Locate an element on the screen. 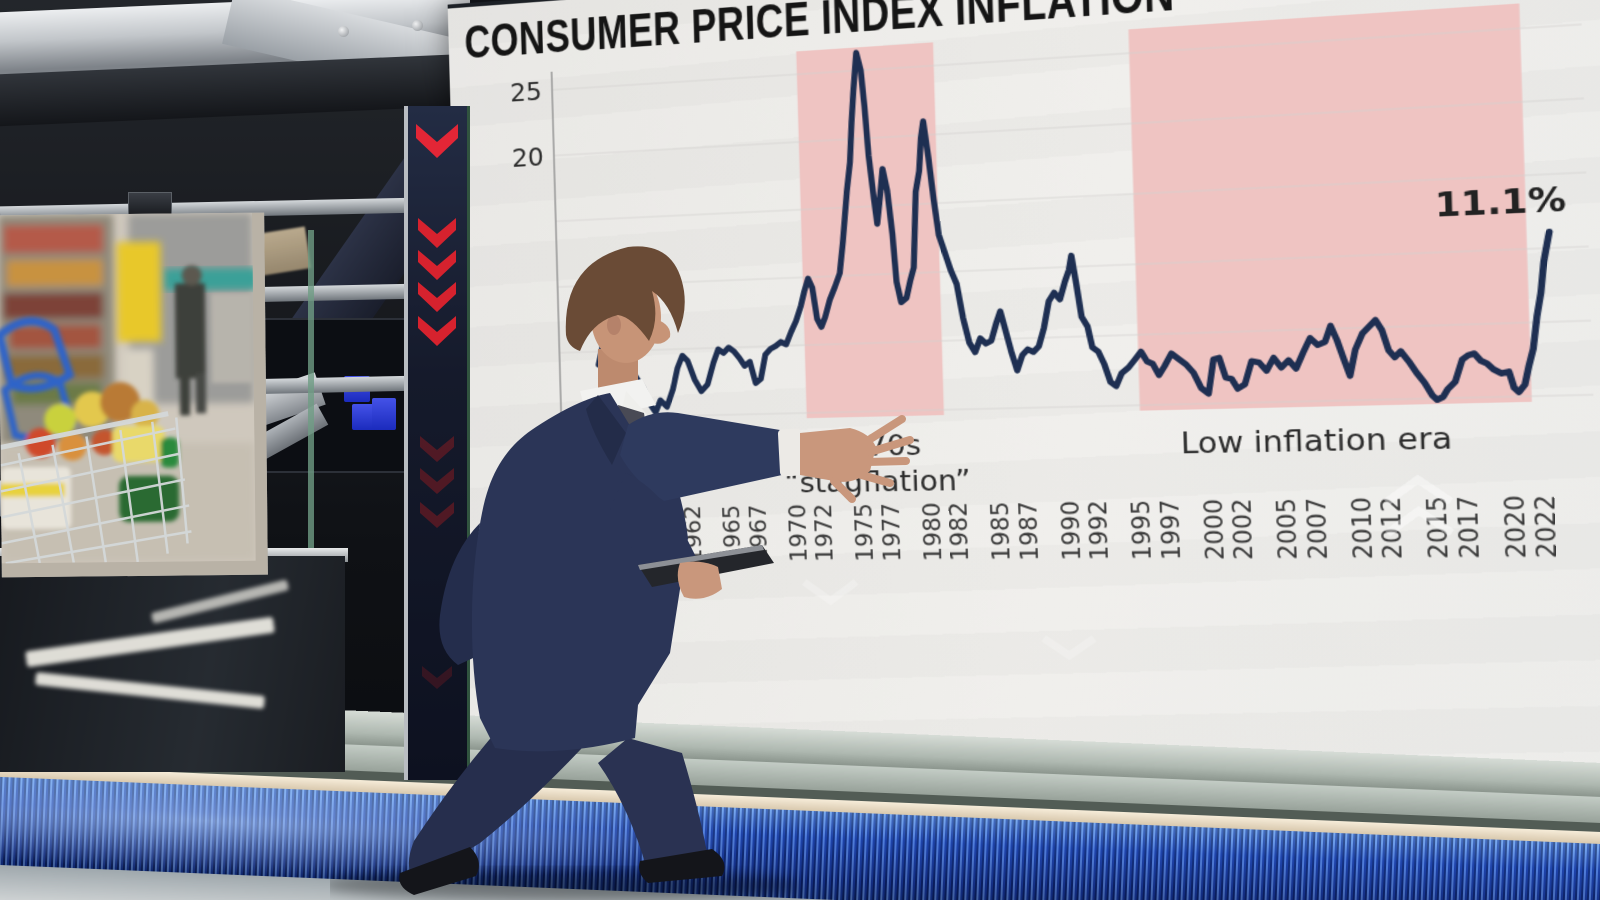 This screenshot has width=1600, height=900. x-tick-label: 2012 is located at coordinates (1392, 527).